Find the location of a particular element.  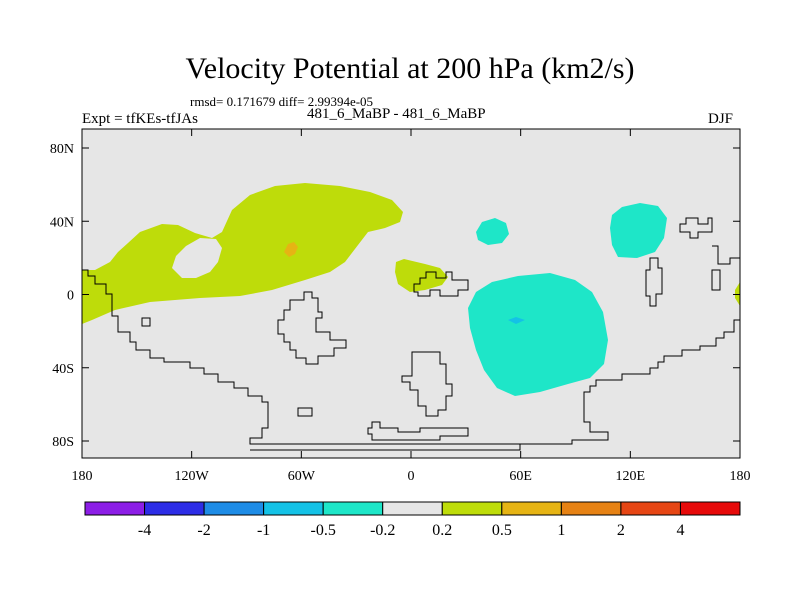

colorbar-label: 0.2 is located at coordinates (442, 530).